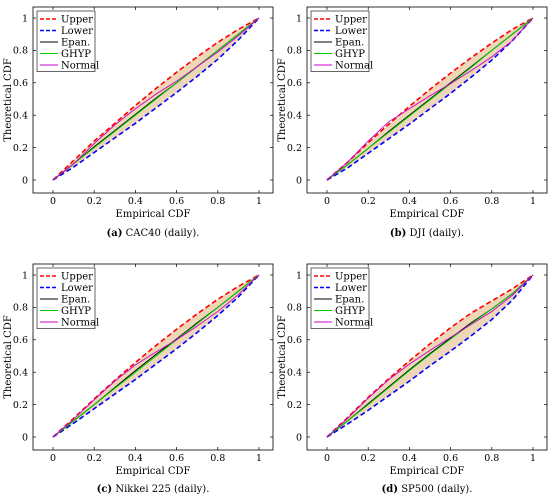 The image size is (550, 500). I want to click on caption-text: Nikkei 225 (daily)., so click(160, 489).